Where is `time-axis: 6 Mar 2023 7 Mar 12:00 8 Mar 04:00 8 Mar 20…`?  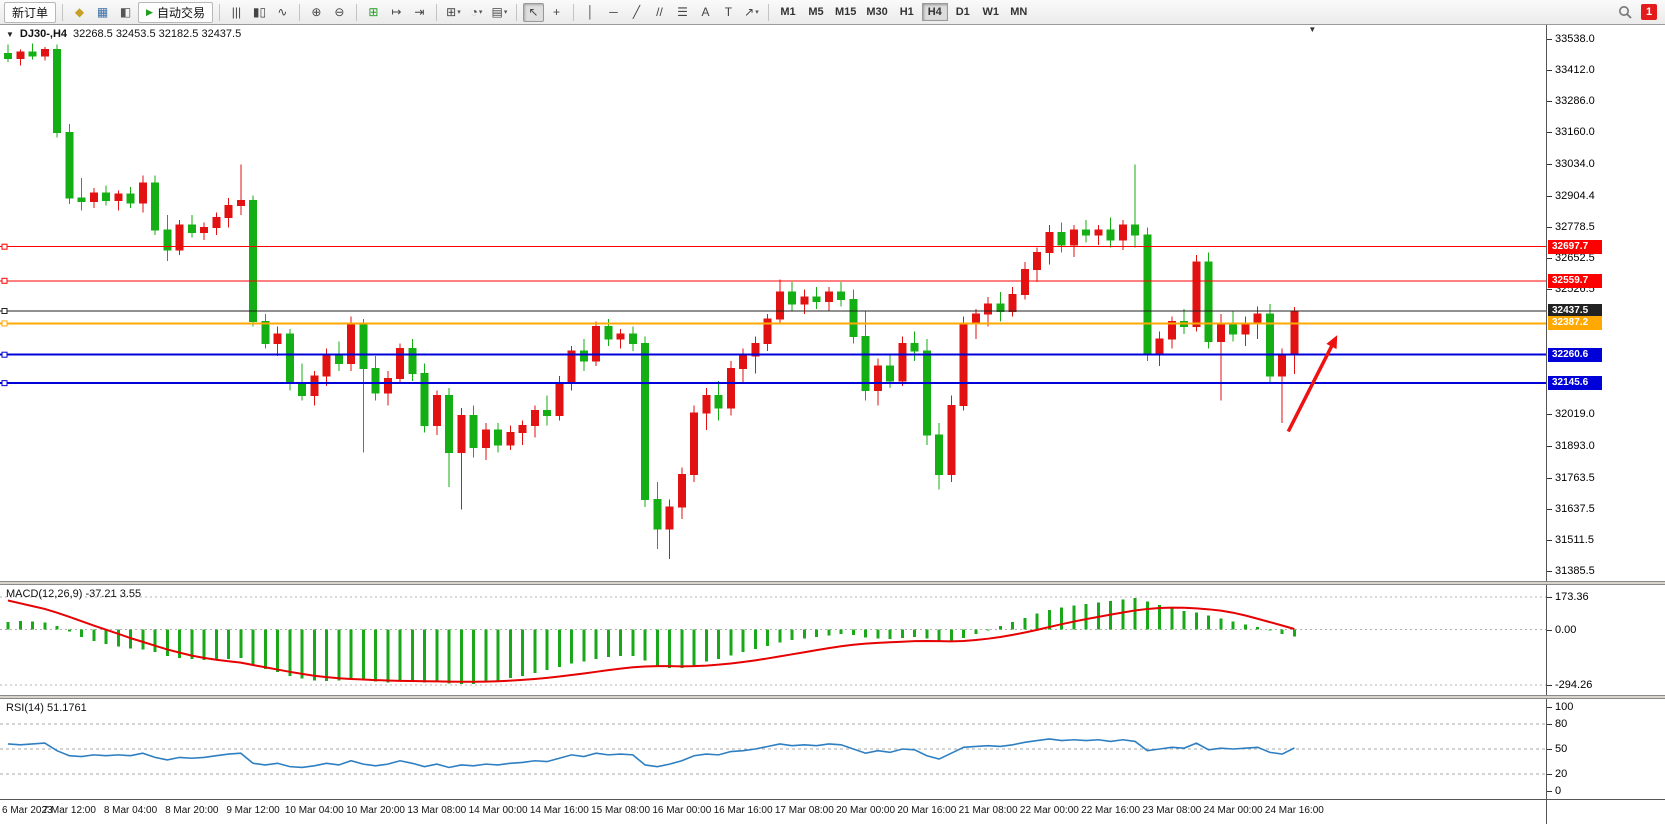 time-axis: 6 Mar 2023 7 Mar 12:00 8 Mar 04:00 8 Mar 20… is located at coordinates (832, 811).